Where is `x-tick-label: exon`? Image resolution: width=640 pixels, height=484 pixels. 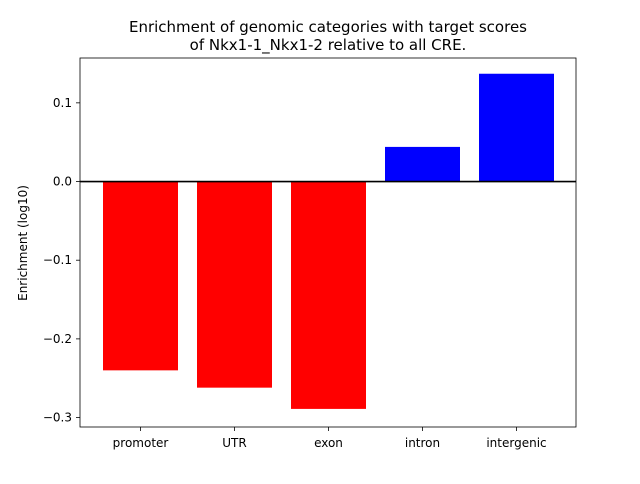
x-tick-label: exon is located at coordinates (328, 443).